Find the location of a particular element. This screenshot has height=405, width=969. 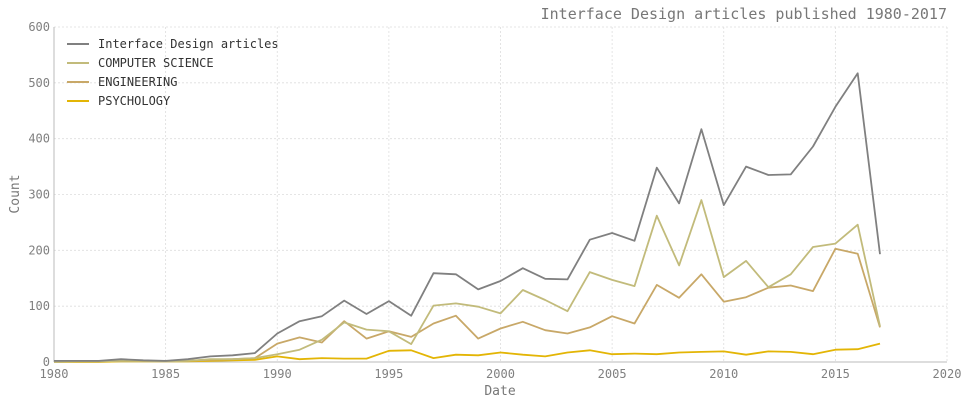

x-tick-label: 2020 is located at coordinates (947, 374).